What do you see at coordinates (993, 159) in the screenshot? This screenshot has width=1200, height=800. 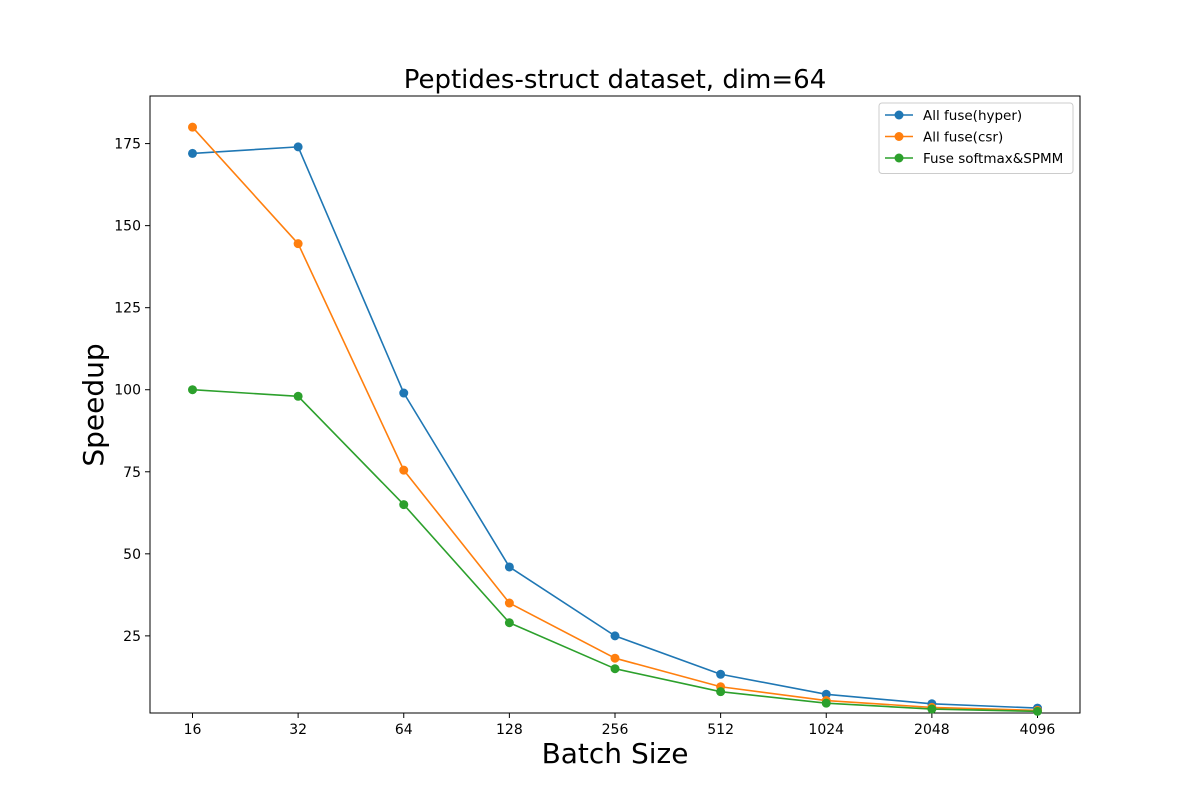 I see `legend-label: Fuse softmax&SPMM` at bounding box center [993, 159].